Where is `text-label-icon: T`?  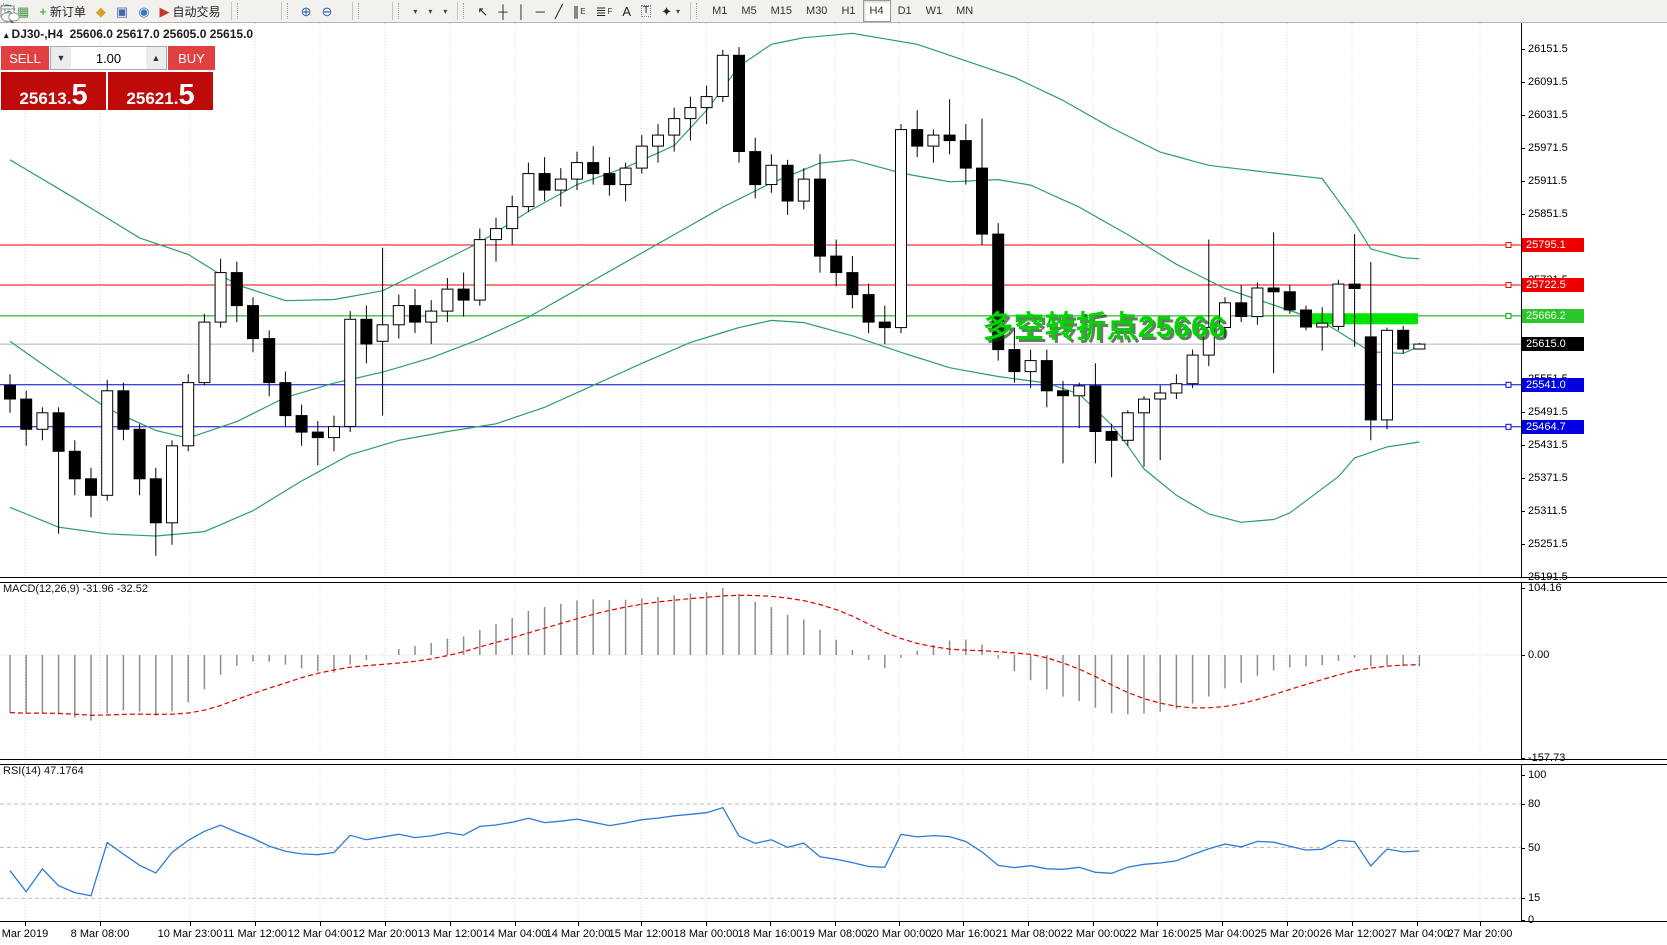 text-label-icon: T is located at coordinates (646, 11).